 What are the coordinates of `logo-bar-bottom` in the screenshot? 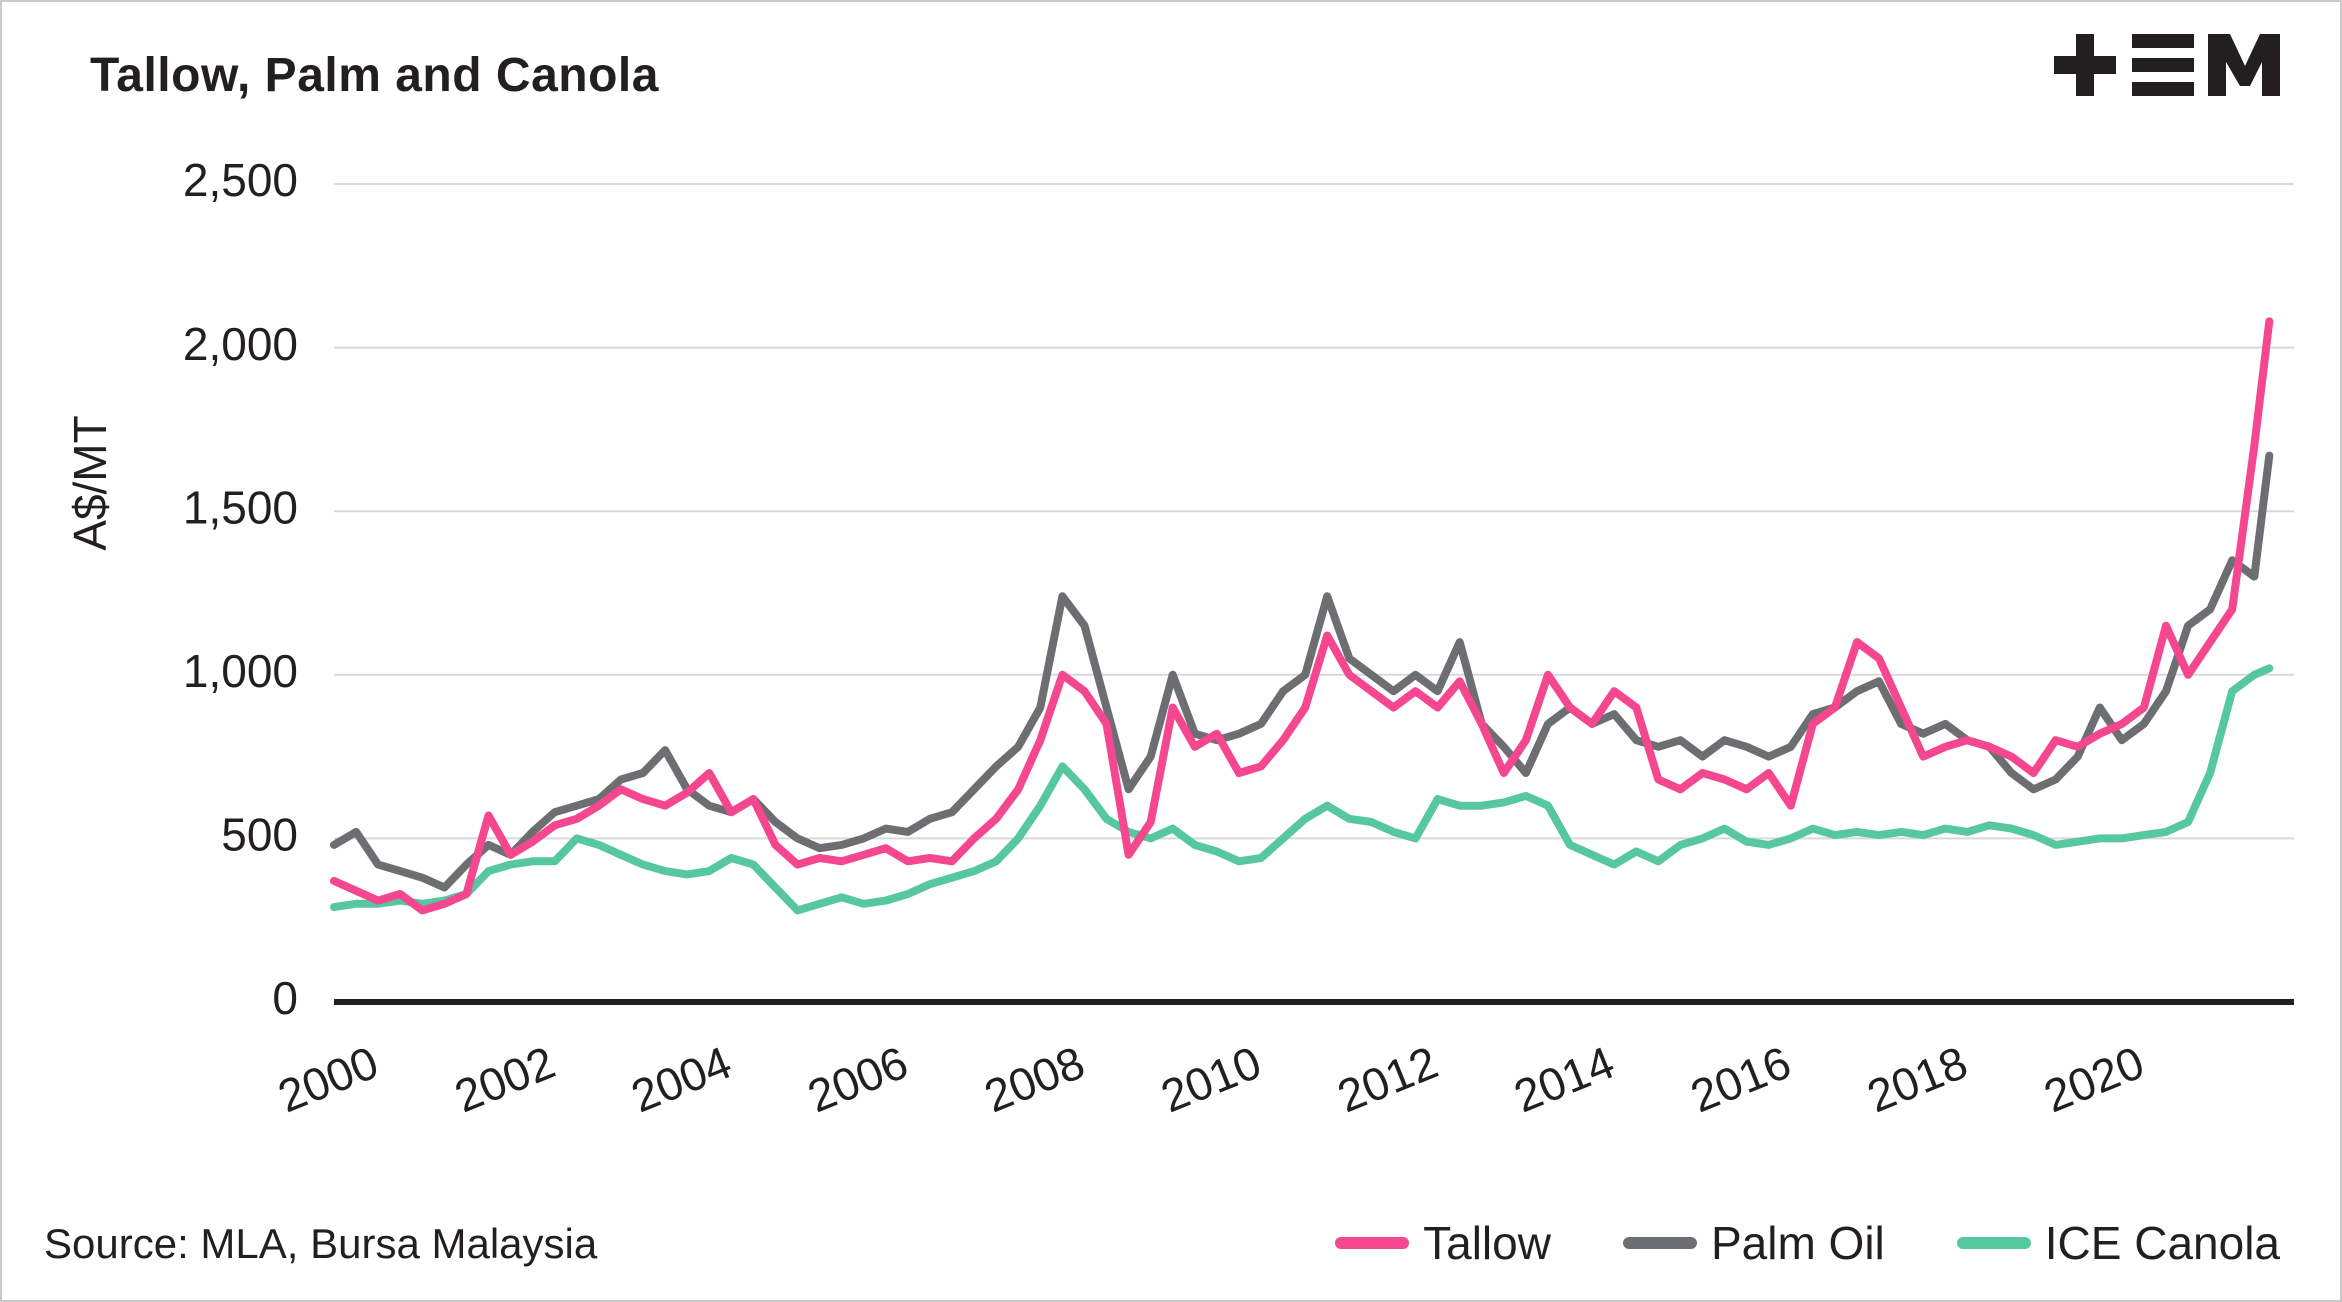 It's located at (2163, 89).